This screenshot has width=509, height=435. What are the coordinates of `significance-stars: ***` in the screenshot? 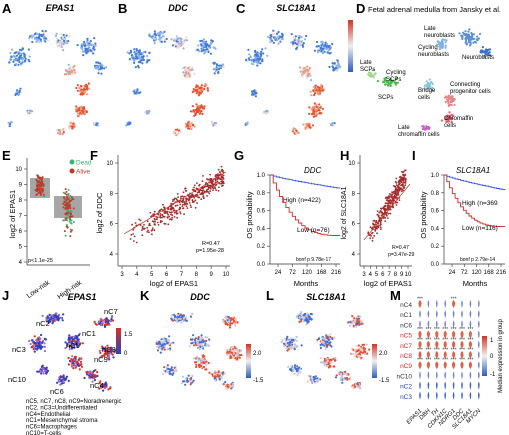 It's located at (428, 351).